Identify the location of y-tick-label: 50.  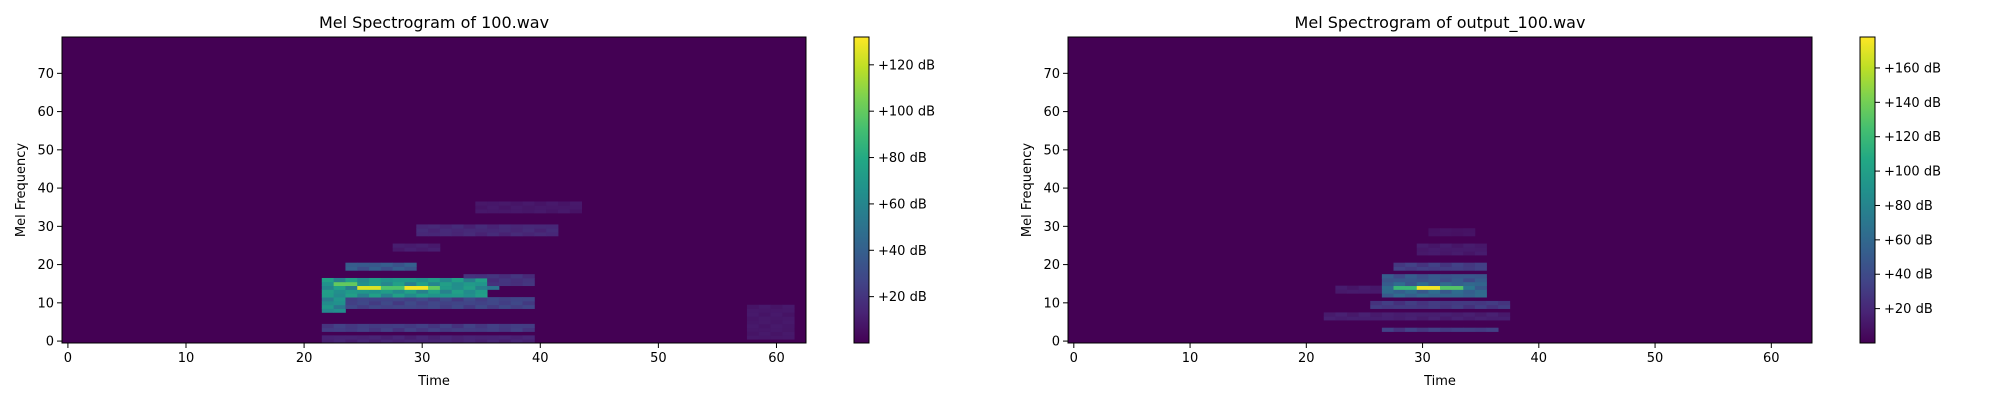
(1051, 150).